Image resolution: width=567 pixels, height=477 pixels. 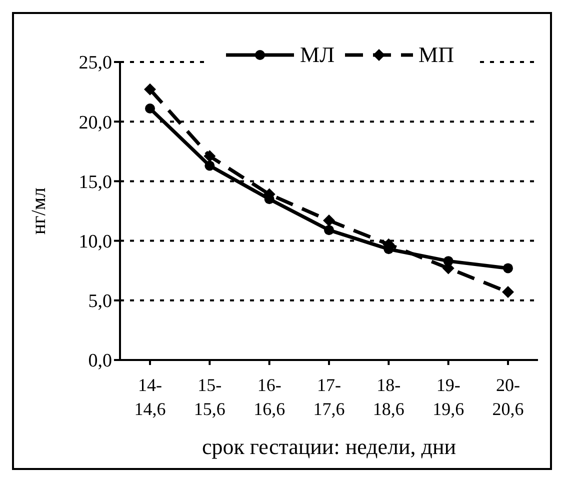 I want to click on y-tick-label: 15,0, so click(x=95, y=182).